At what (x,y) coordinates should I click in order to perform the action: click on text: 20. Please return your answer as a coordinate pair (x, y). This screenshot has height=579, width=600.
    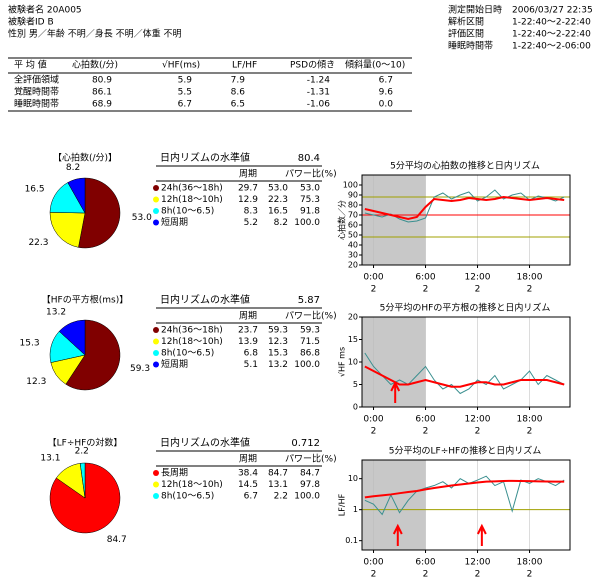
    Looking at the image, I should click on (353, 265).